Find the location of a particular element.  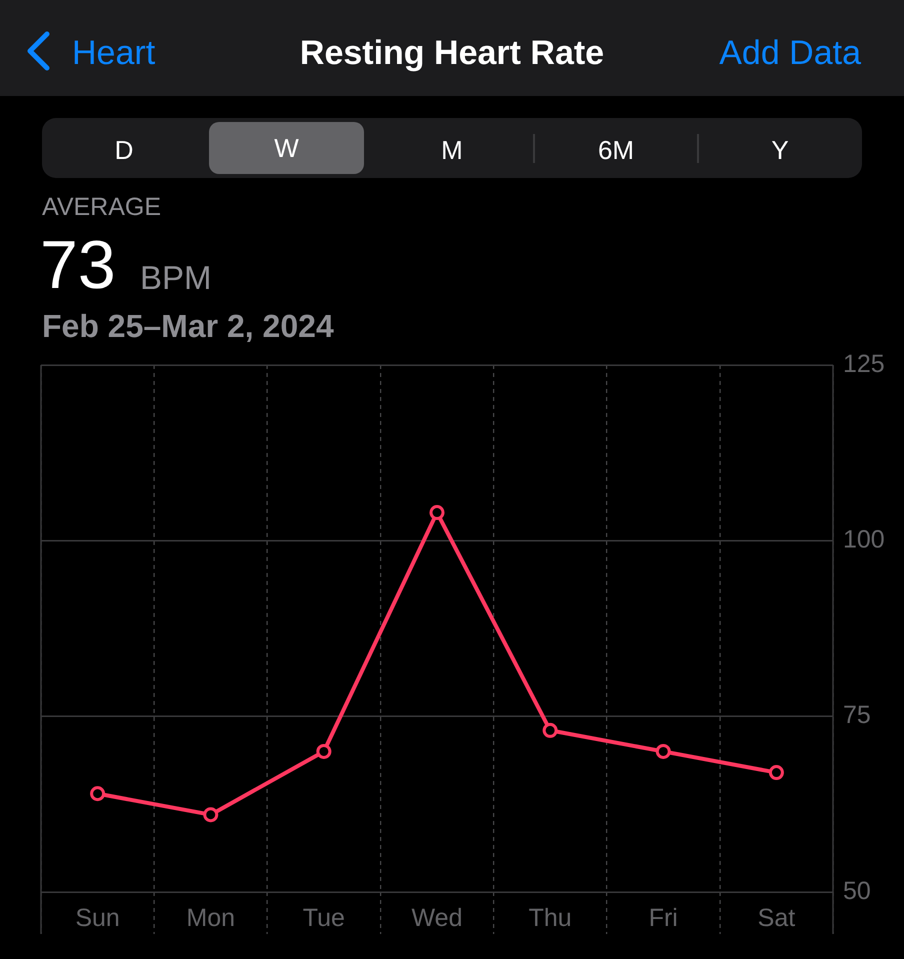

y-tick-label: 125 is located at coordinates (864, 364).